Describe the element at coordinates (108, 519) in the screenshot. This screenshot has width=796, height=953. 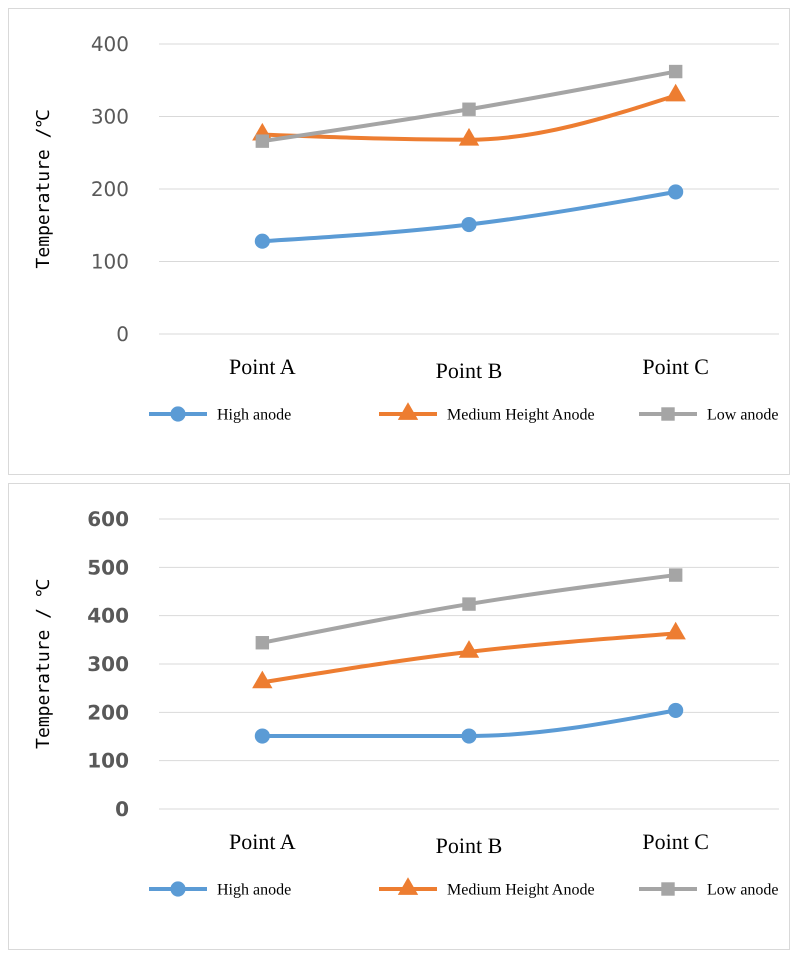
I see `y-tick-label: 600` at that location.